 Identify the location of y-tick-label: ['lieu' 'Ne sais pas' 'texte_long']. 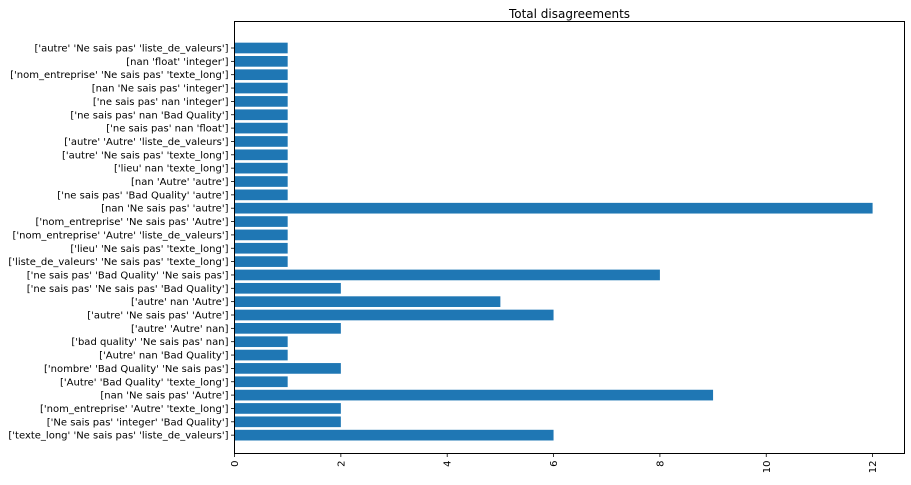
(149, 249).